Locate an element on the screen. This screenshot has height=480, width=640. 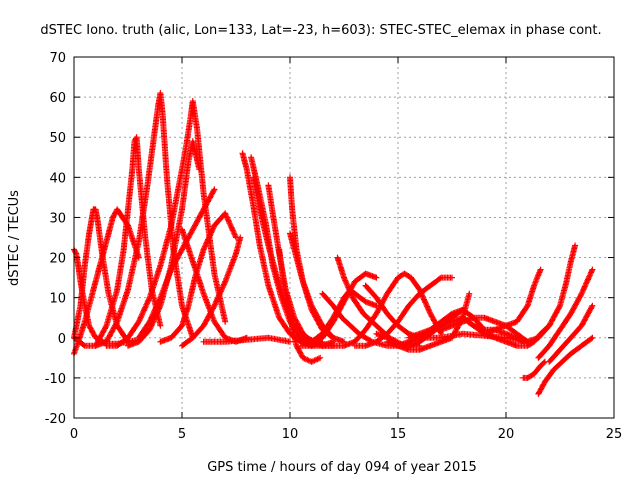
y-tick-label: 0 is located at coordinates (62, 339).